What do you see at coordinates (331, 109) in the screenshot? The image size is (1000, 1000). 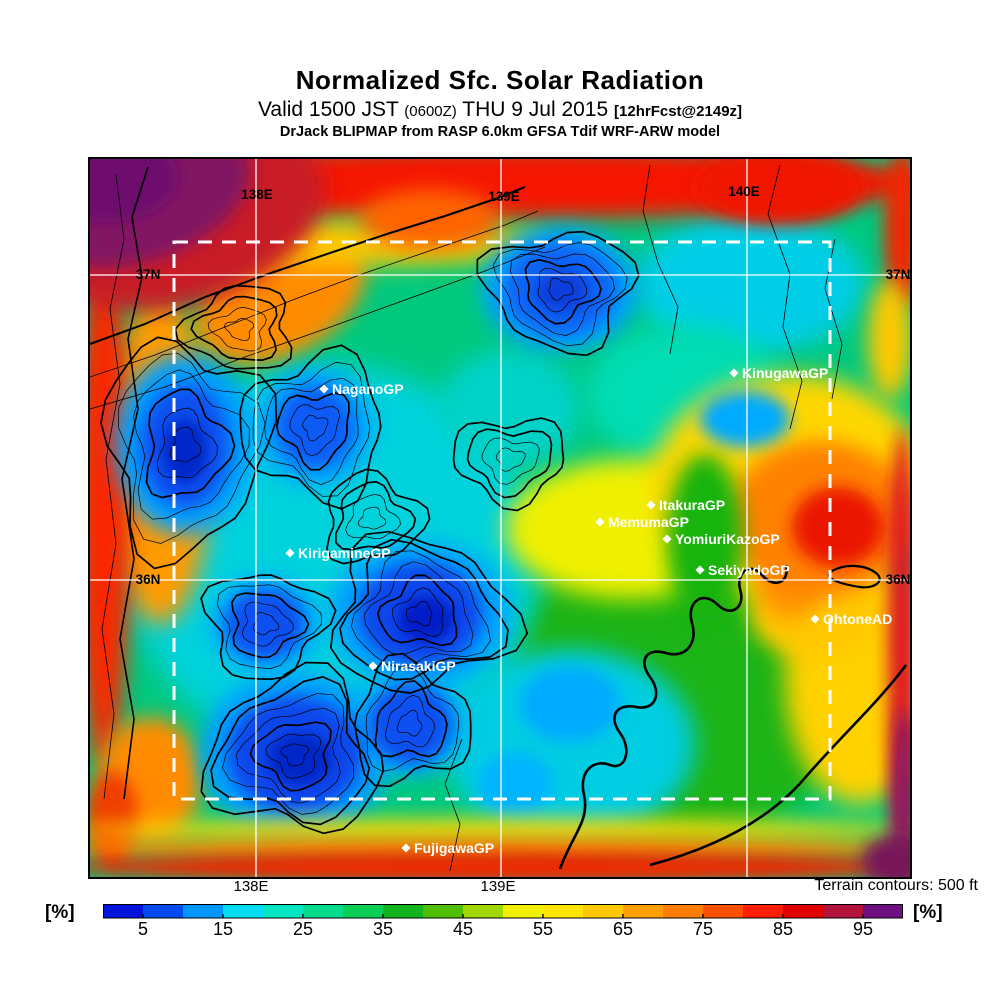 I see `valid-prefix: Valid 1500 JST` at bounding box center [331, 109].